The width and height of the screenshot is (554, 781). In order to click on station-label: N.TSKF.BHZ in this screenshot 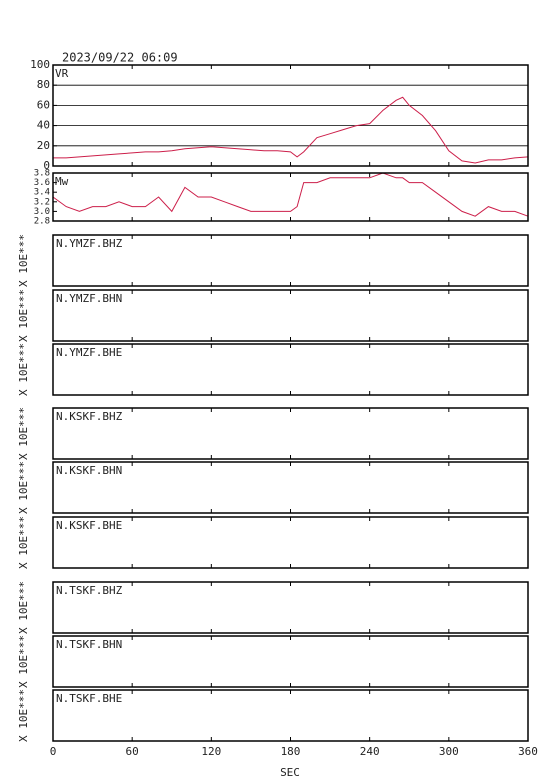, I will do `click(89, 590)`.